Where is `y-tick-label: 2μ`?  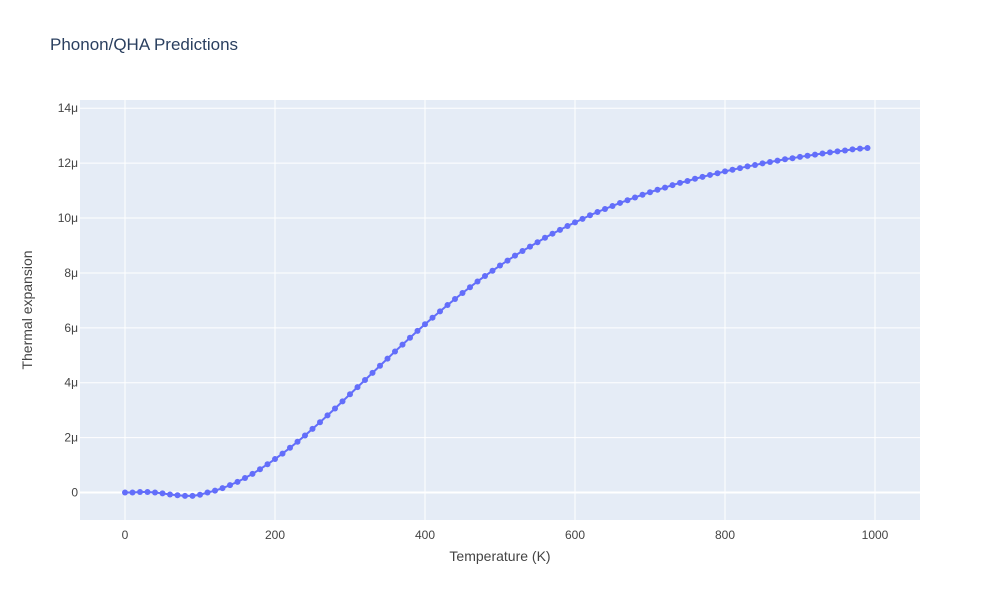 y-tick-label: 2μ is located at coordinates (71, 438).